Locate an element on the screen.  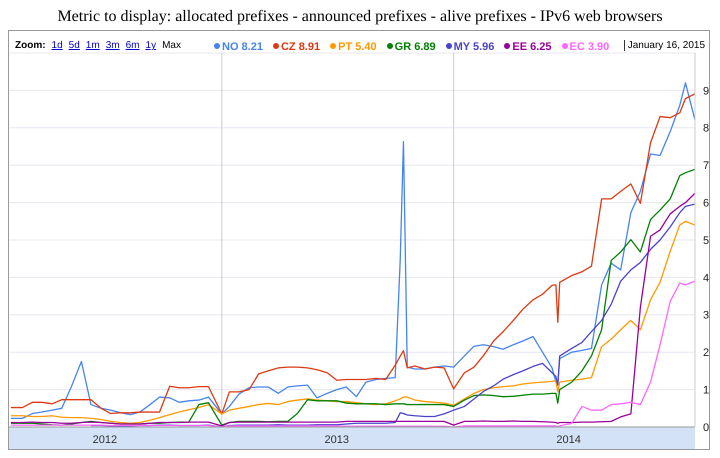
legend-label: EC 3.90 is located at coordinates (590, 47).